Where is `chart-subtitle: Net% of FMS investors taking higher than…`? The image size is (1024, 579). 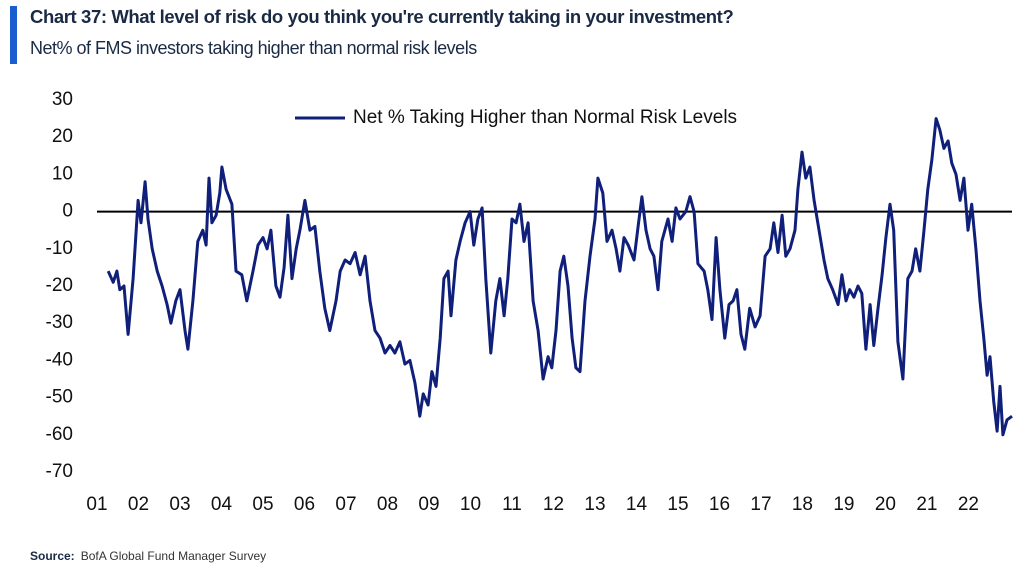 chart-subtitle: Net% of FMS investors taking higher than… is located at coordinates (253, 48).